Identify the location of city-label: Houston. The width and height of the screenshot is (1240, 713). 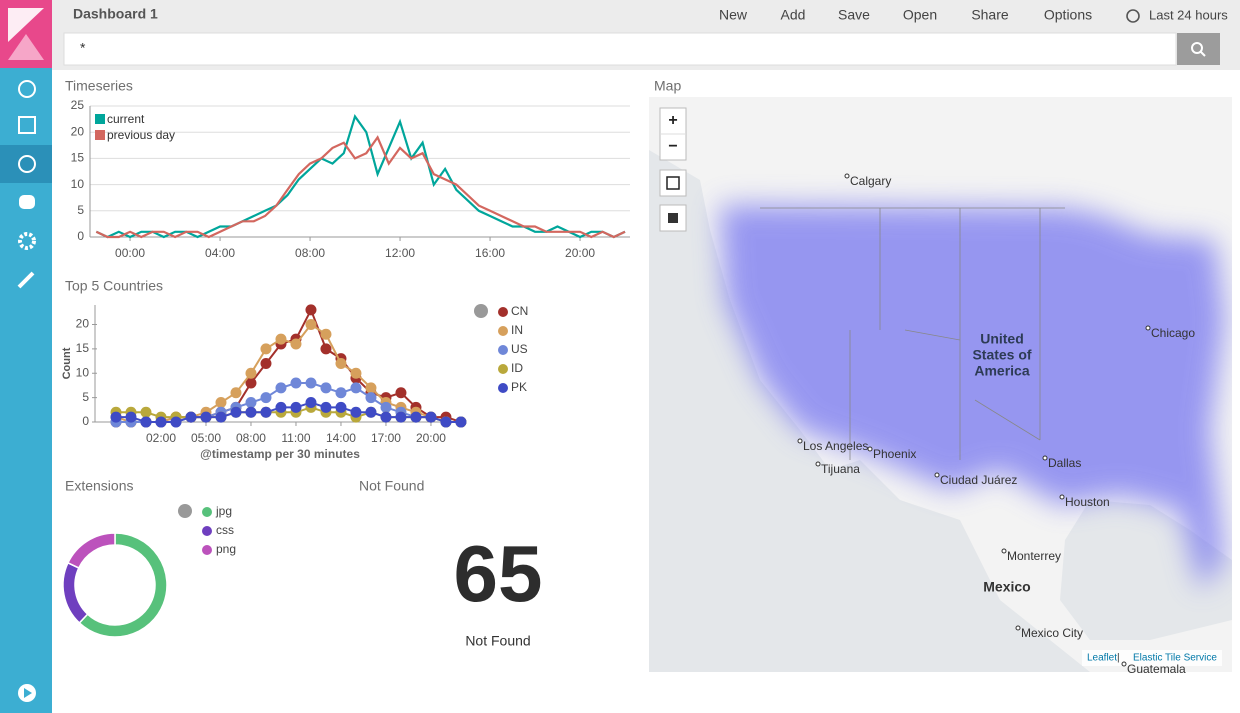
(1087, 502).